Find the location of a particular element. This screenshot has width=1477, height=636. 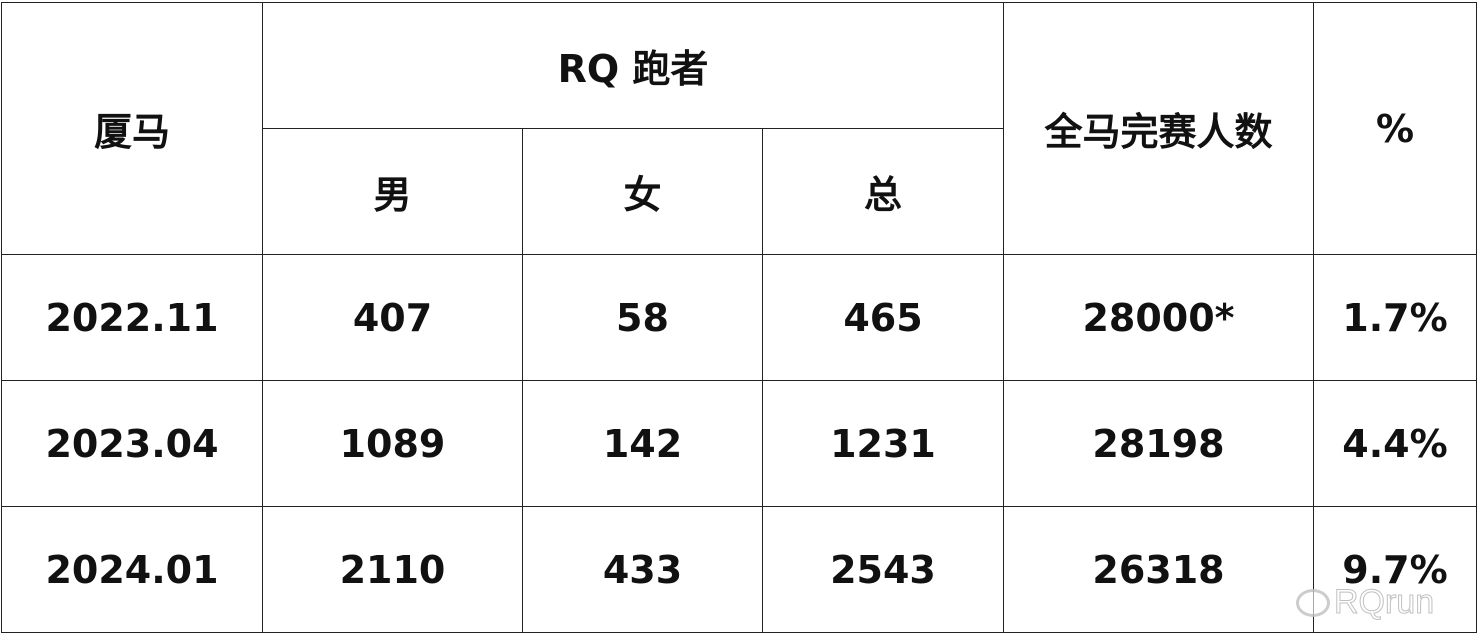

watermark: RQrun is located at coordinates (1365, 602).